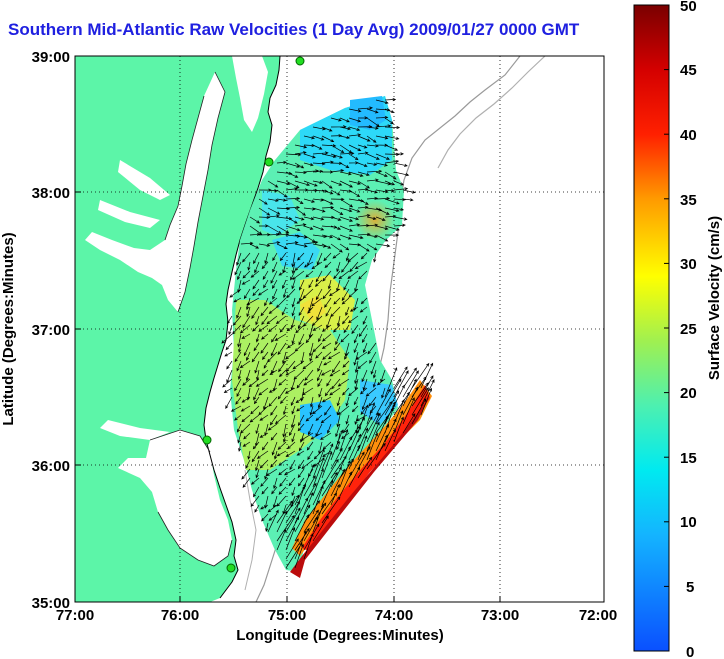 Image resolution: width=724 pixels, height=659 pixels. What do you see at coordinates (688, 7) in the screenshot?
I see `colorbar-tick-label: 50` at bounding box center [688, 7].